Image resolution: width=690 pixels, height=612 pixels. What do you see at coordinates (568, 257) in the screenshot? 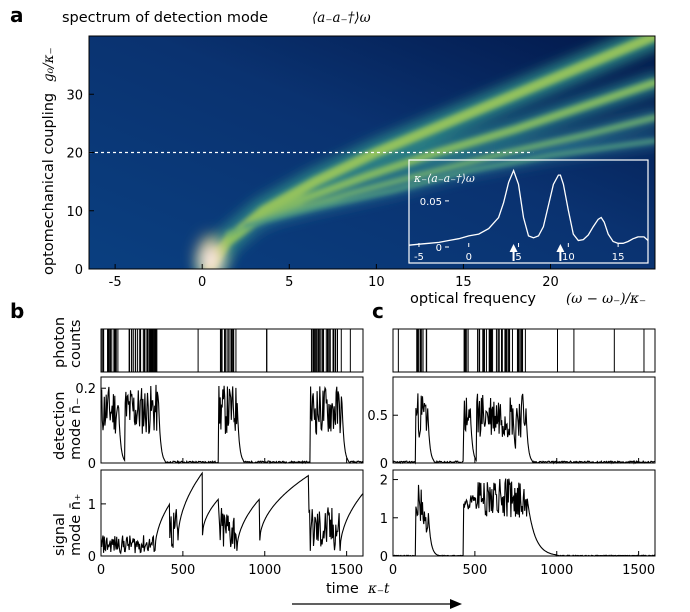
I see `inset-x-tick-label: 10` at bounding box center [568, 257].